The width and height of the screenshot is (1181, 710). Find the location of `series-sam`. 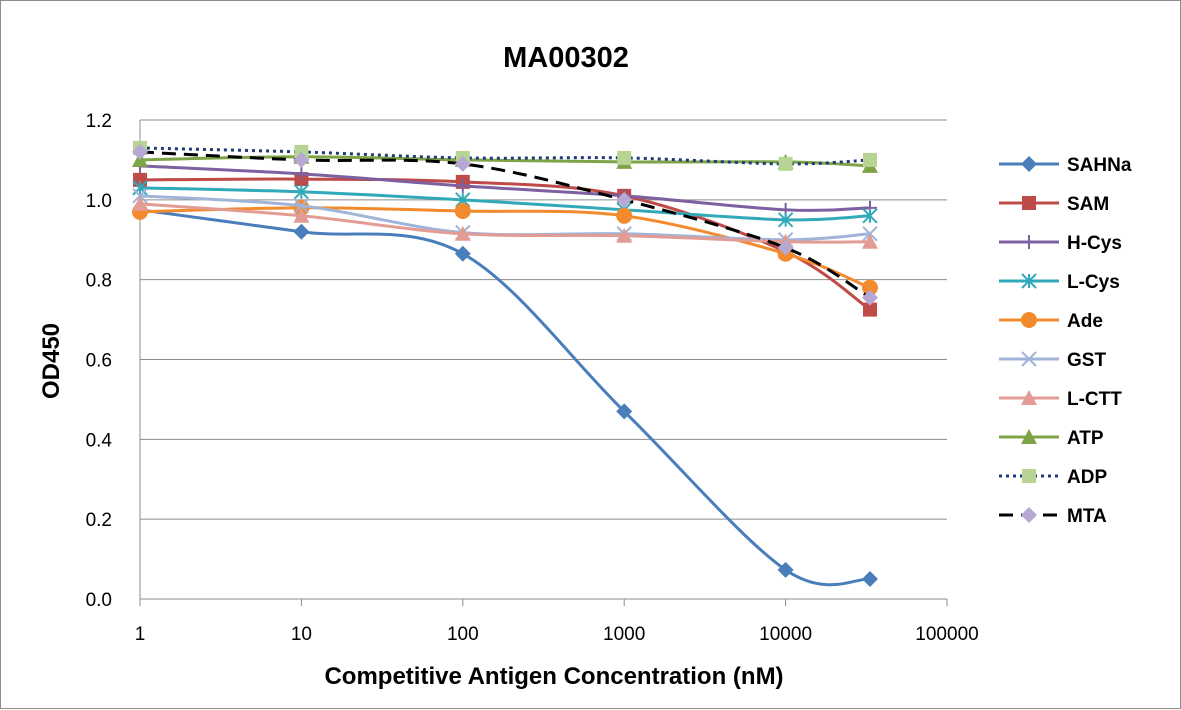

series-sam is located at coordinates (505, 244).